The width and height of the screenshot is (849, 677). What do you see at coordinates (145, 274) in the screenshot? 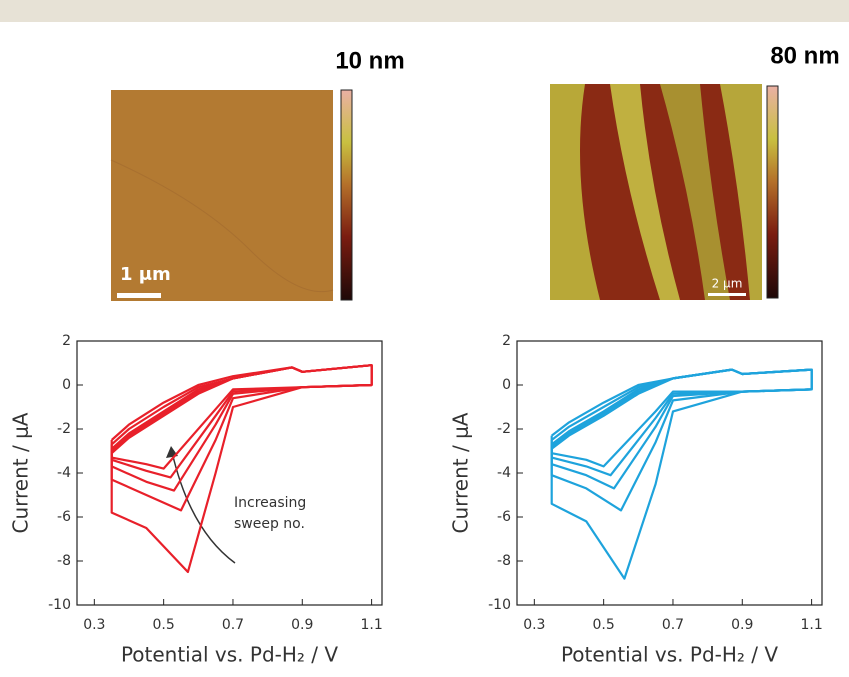
I see `scale-bar-label: 1 μm` at bounding box center [145, 274].